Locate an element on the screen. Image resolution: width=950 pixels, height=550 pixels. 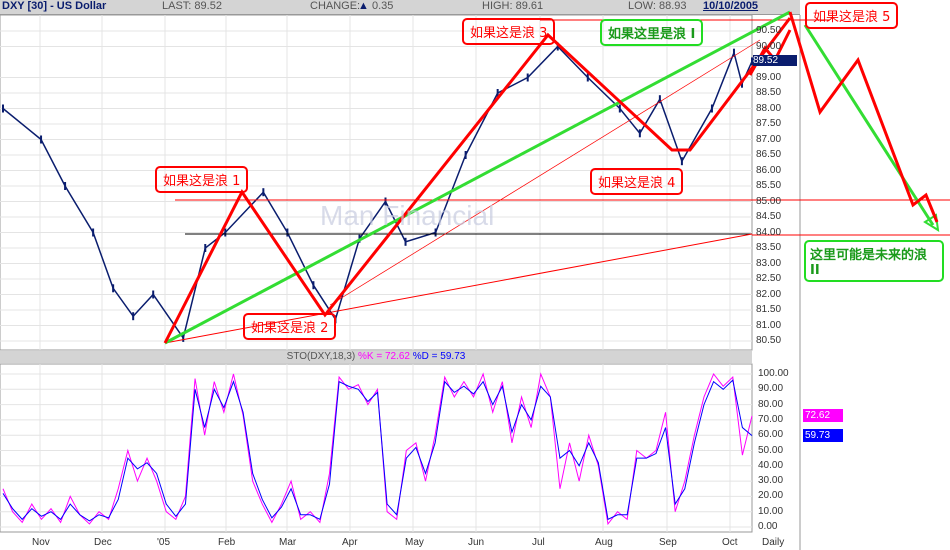
stoch-header: STO(DXY,18,3) %K = 72.62 %D = 59.73 is located at coordinates (376, 357).